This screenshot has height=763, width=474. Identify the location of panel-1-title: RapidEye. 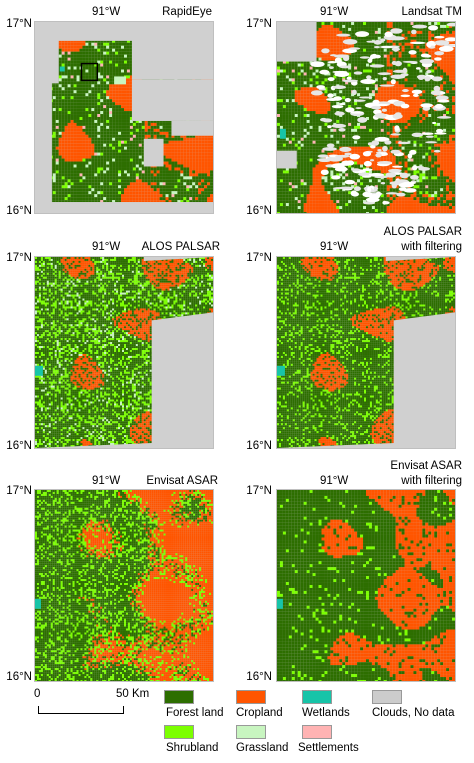
(187, 12).